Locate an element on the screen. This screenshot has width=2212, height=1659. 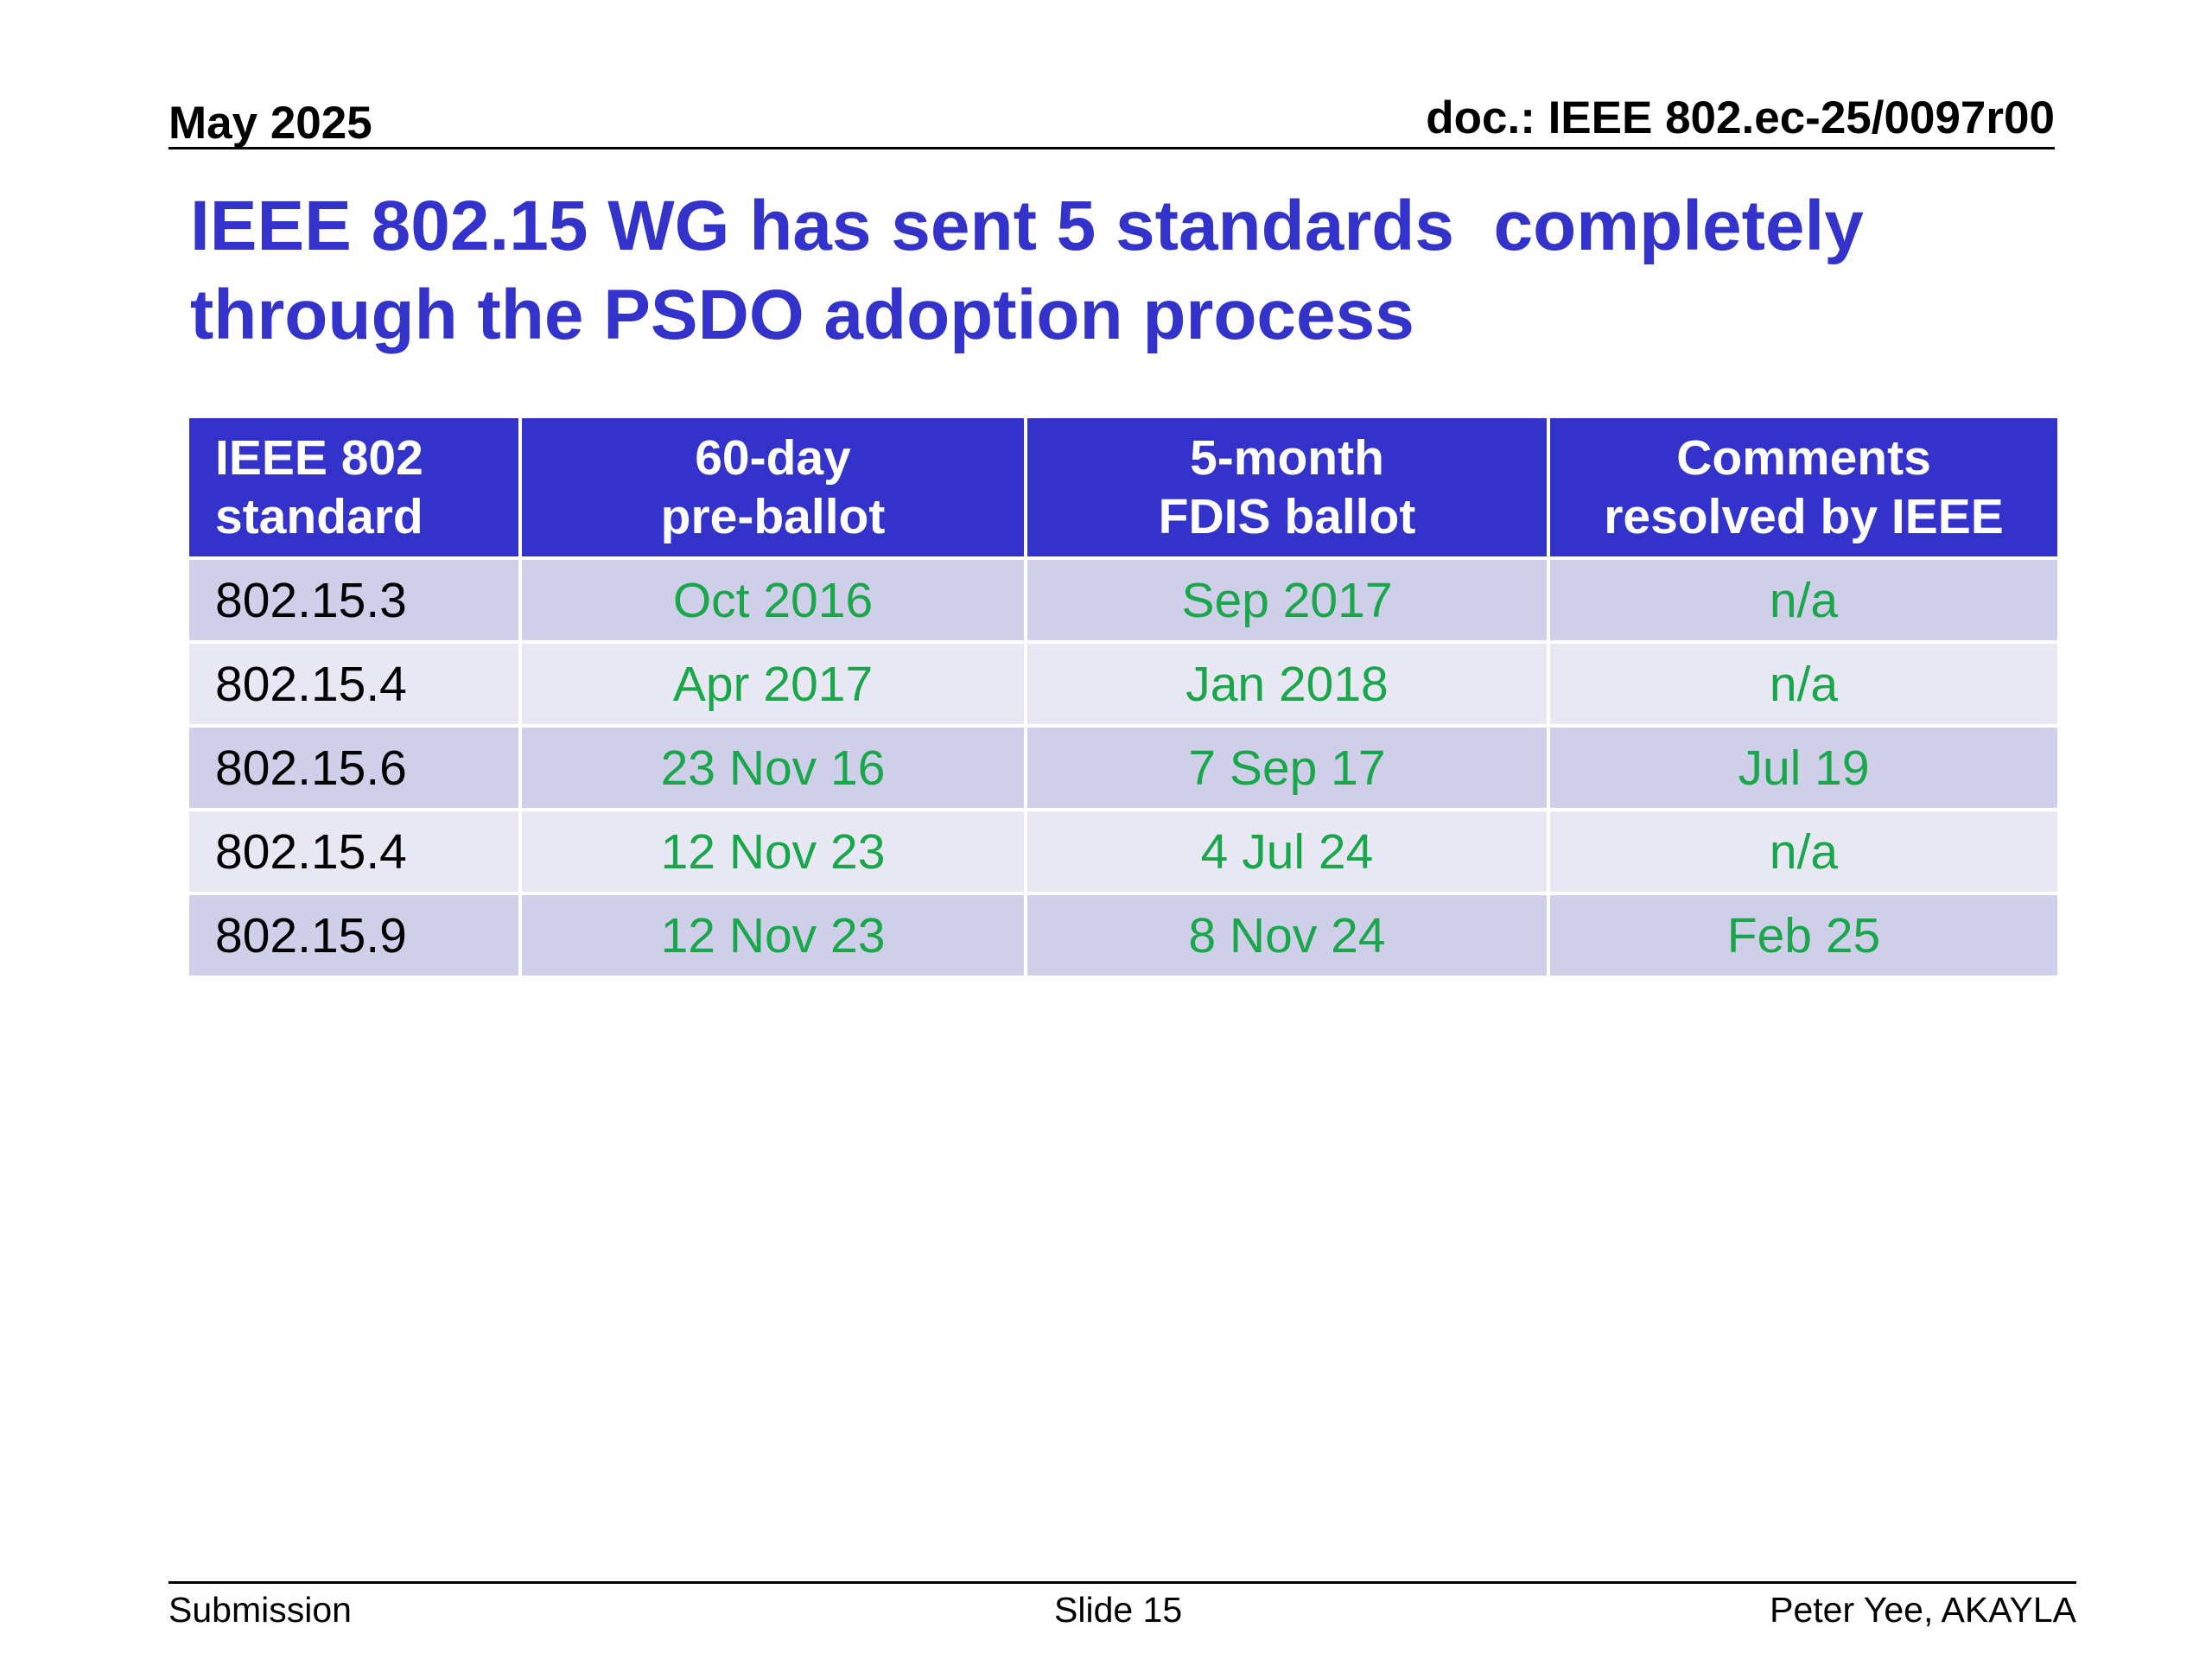
table-row: 802.15.4 12 Nov 23 4 Jul 24 n/a is located at coordinates (1123, 851).